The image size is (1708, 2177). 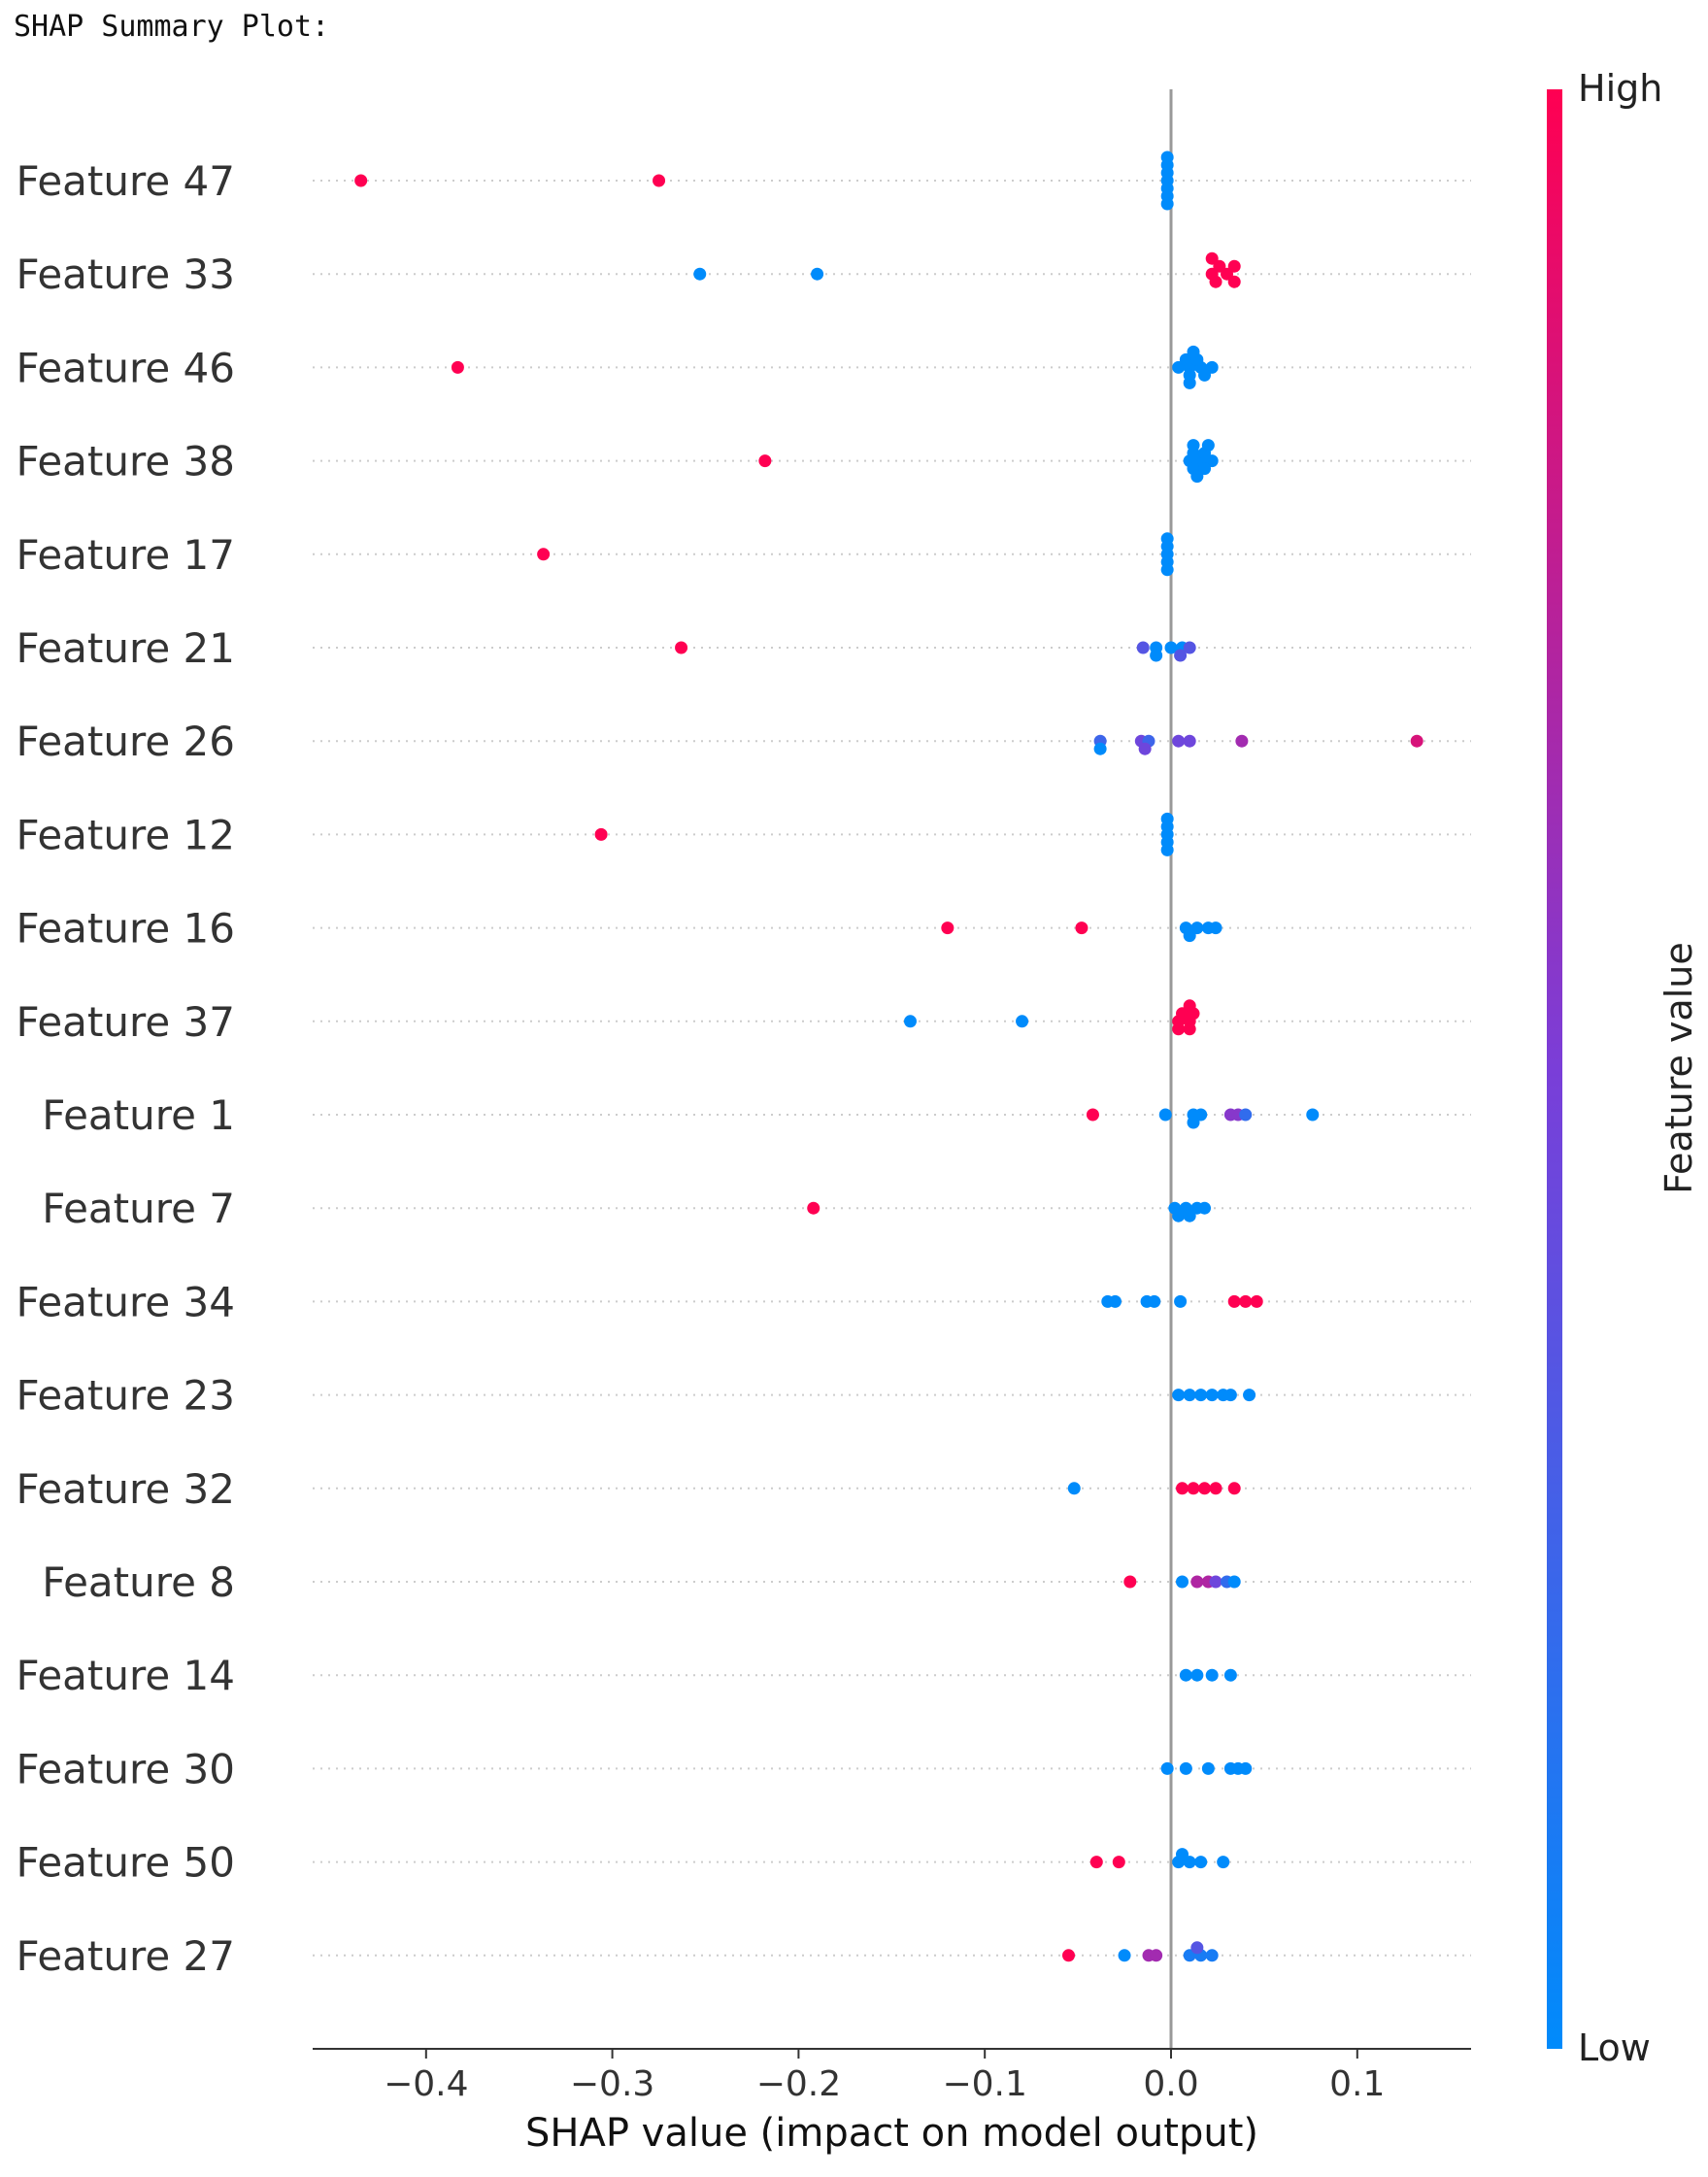 What do you see at coordinates (1554, 1069) in the screenshot?
I see `colorbar` at bounding box center [1554, 1069].